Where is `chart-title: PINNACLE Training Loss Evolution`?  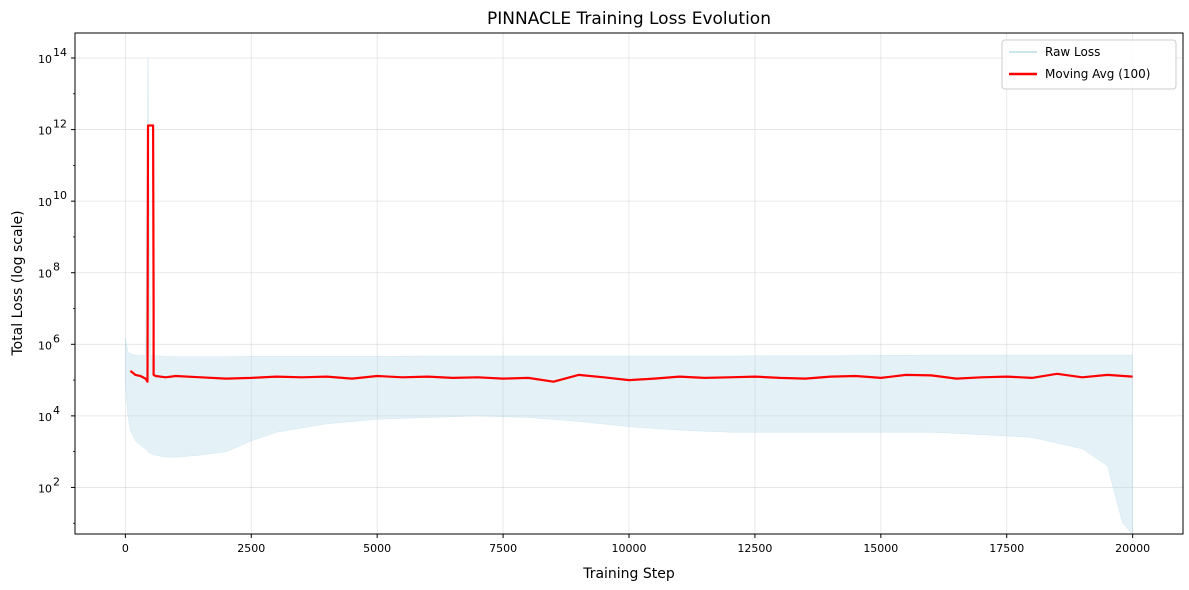
chart-title: PINNACLE Training Loss Evolution is located at coordinates (629, 19).